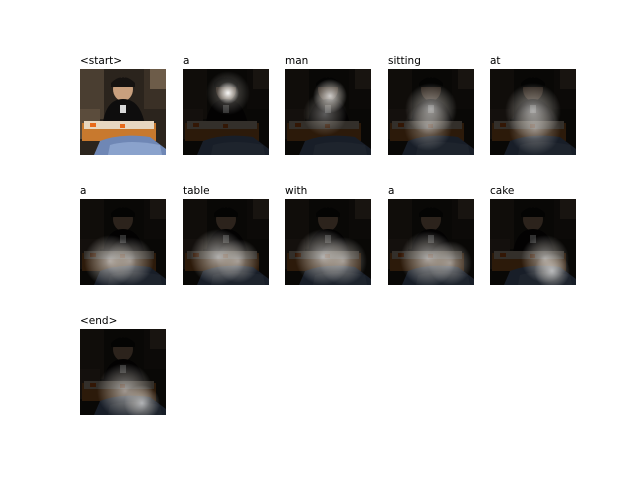 This screenshot has width=640, height=480. What do you see at coordinates (201, 191) in the screenshot?
I see `token-label: table` at bounding box center [201, 191].